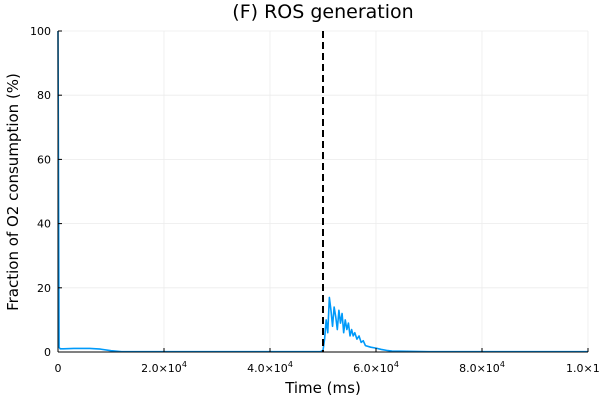 This screenshot has height=400, width=600. I want to click on y-tick-label: 60, so click(44, 159).